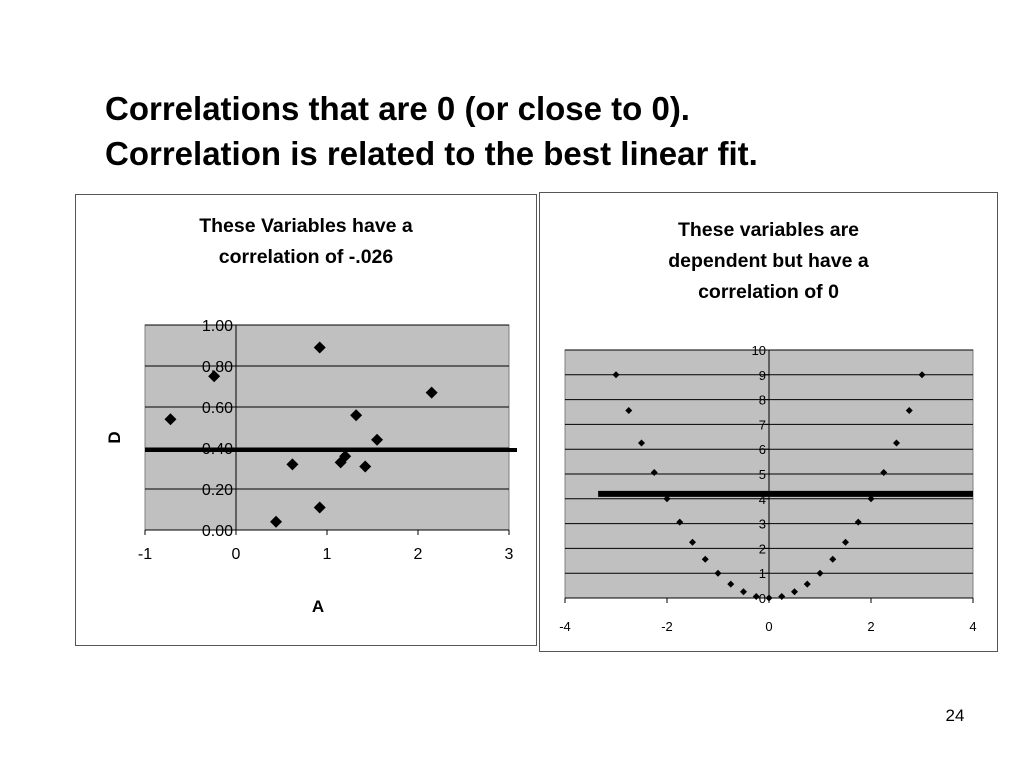 Image resolution: width=1024 pixels, height=768 pixels. I want to click on right-caption-line-2: dependent but have a, so click(768, 261).